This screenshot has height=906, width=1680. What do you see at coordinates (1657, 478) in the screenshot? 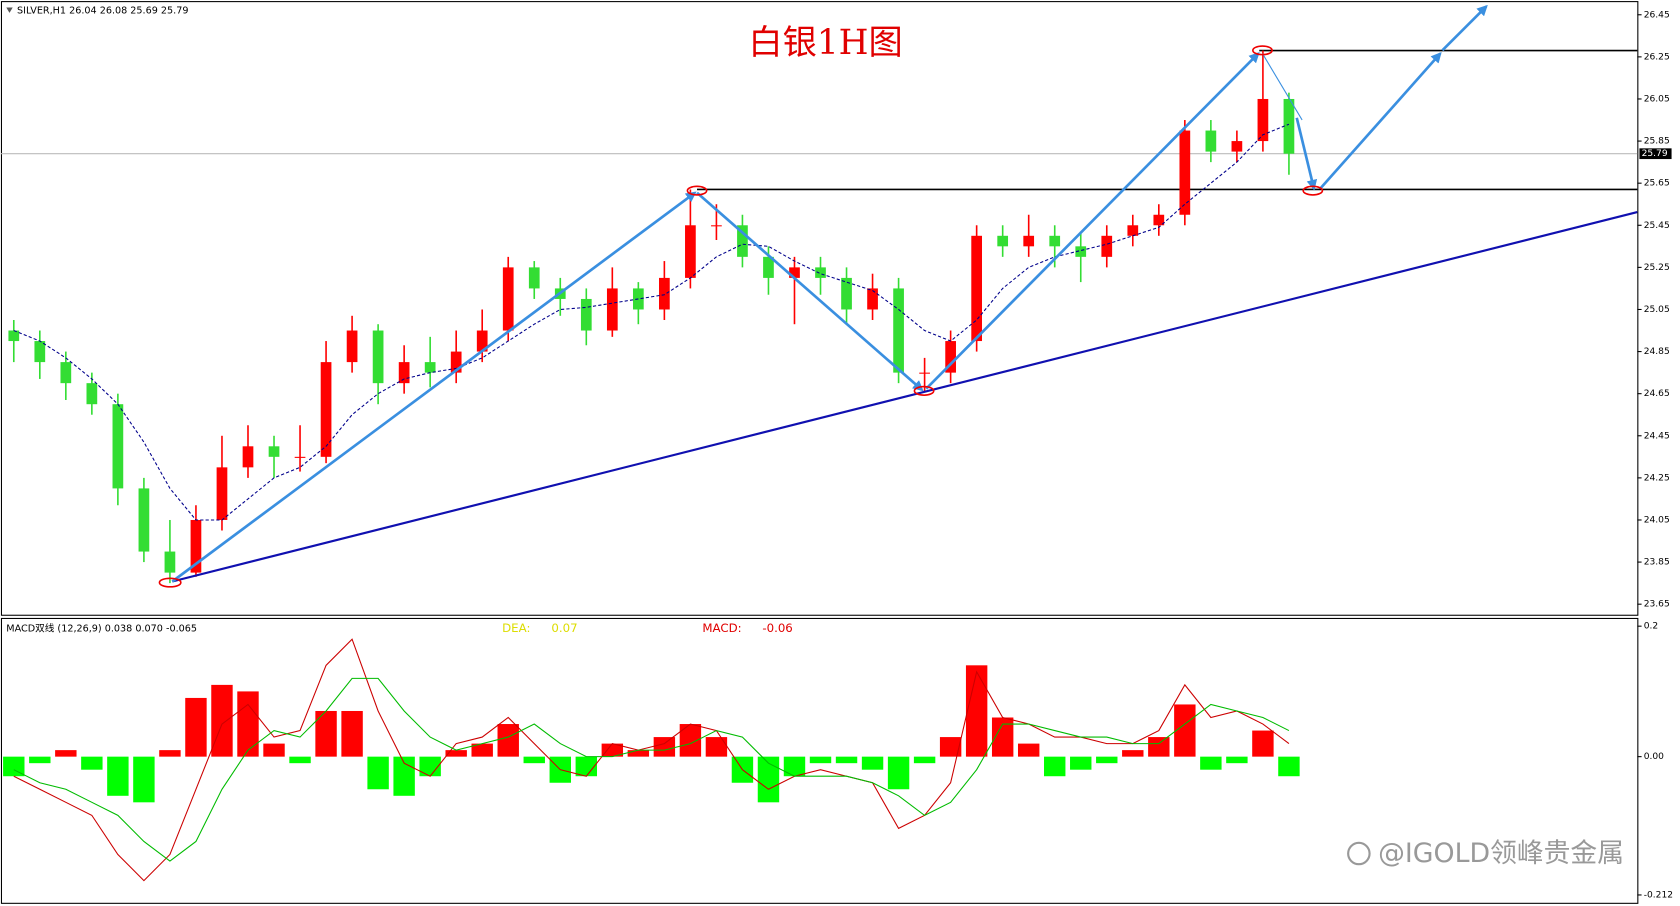
I see `y-tick-label: 24.25` at bounding box center [1657, 478].